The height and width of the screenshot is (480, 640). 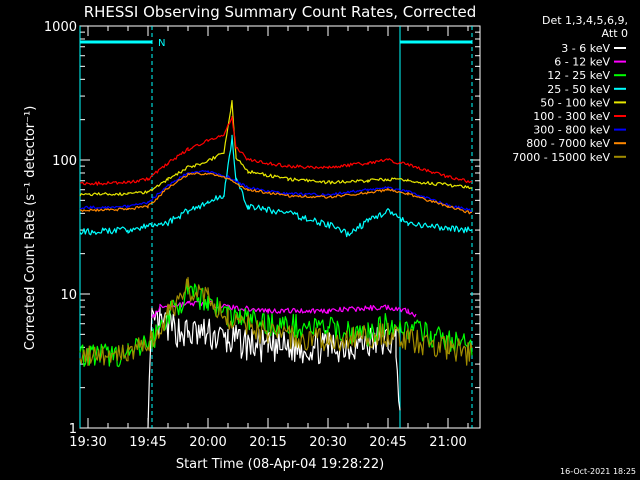 What do you see at coordinates (280, 464) in the screenshot?
I see `x-axis-label: Start Time (08-Apr-04 19:28:22)` at bounding box center [280, 464].